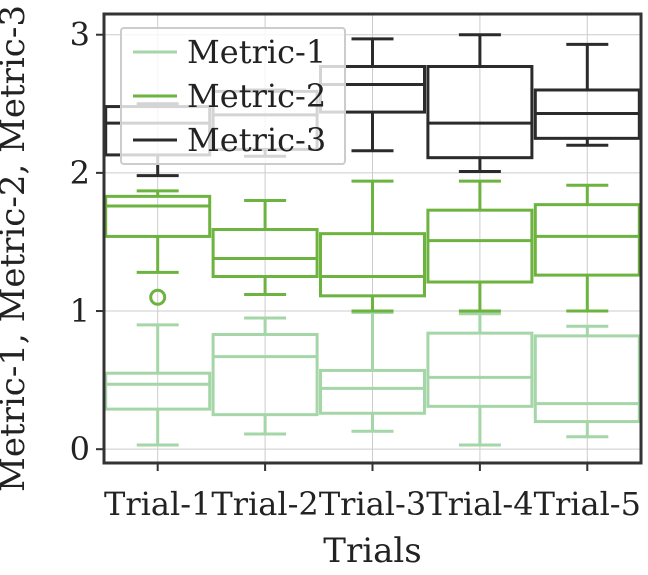 The height and width of the screenshot is (575, 648). Describe the element at coordinates (16, 248) in the screenshot. I see `y-axis-label: Metric-1, Metric-2, Metric-3` at that location.